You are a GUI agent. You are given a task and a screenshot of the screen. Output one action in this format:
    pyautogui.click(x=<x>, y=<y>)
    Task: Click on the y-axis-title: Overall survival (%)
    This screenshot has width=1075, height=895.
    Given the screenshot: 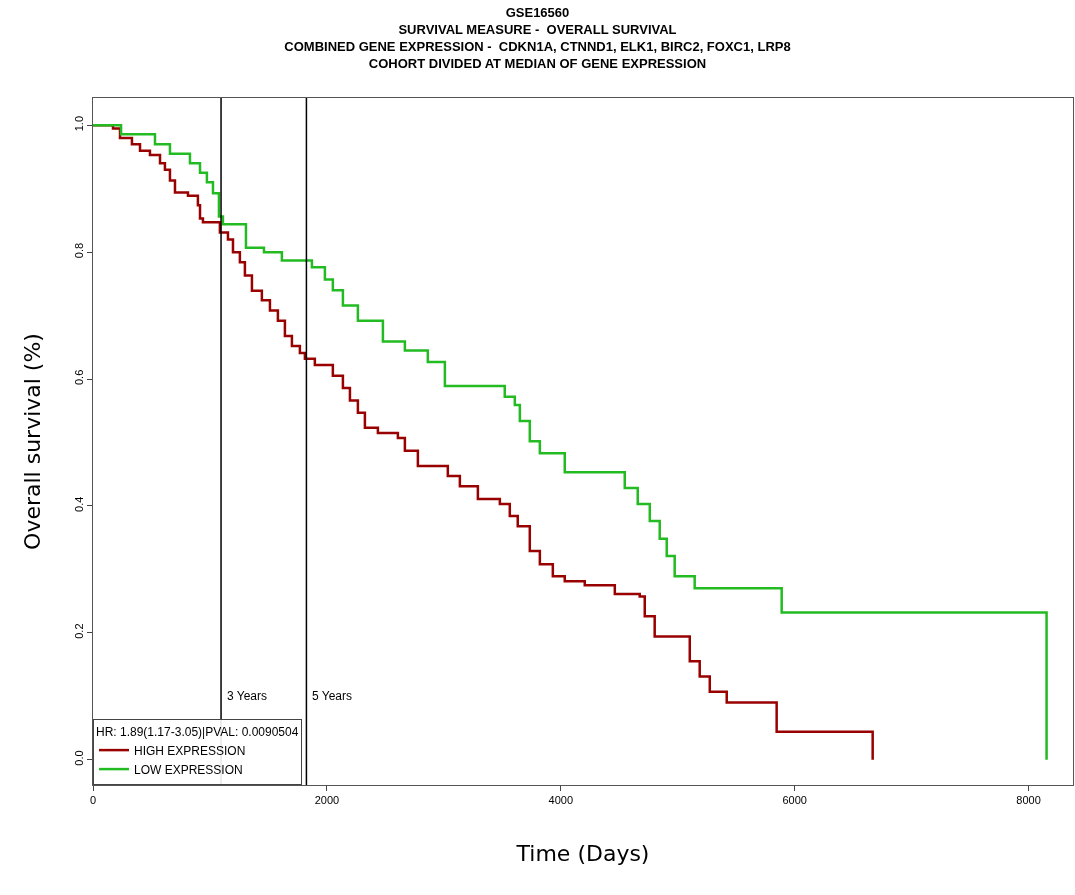 What is the action you would take?
    pyautogui.click(x=33, y=441)
    